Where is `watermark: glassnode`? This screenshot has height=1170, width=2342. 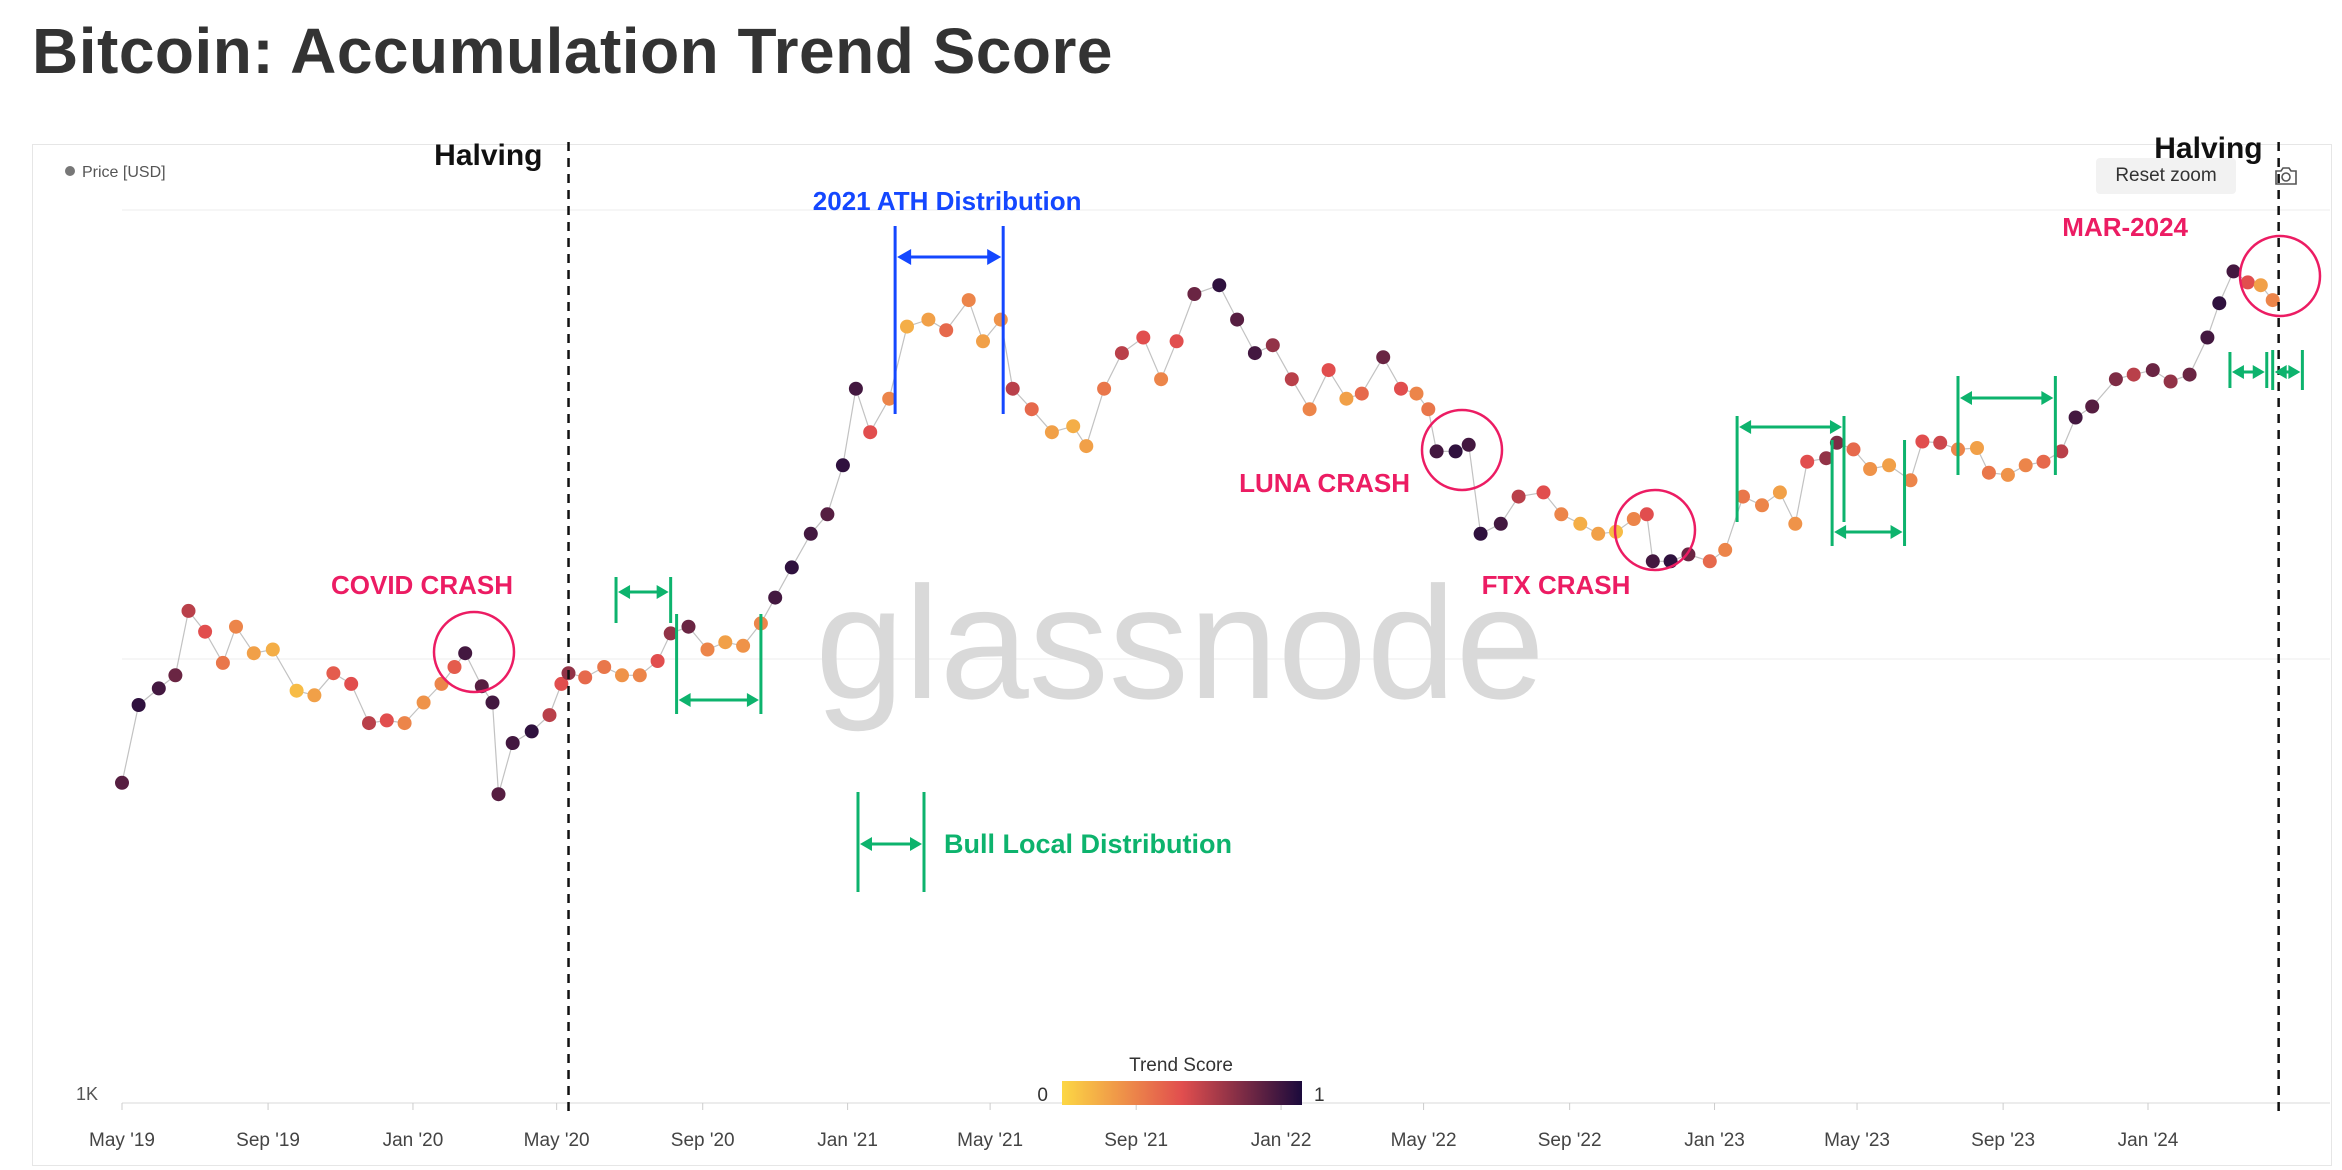
watermark: glassnode is located at coordinates (1179, 642).